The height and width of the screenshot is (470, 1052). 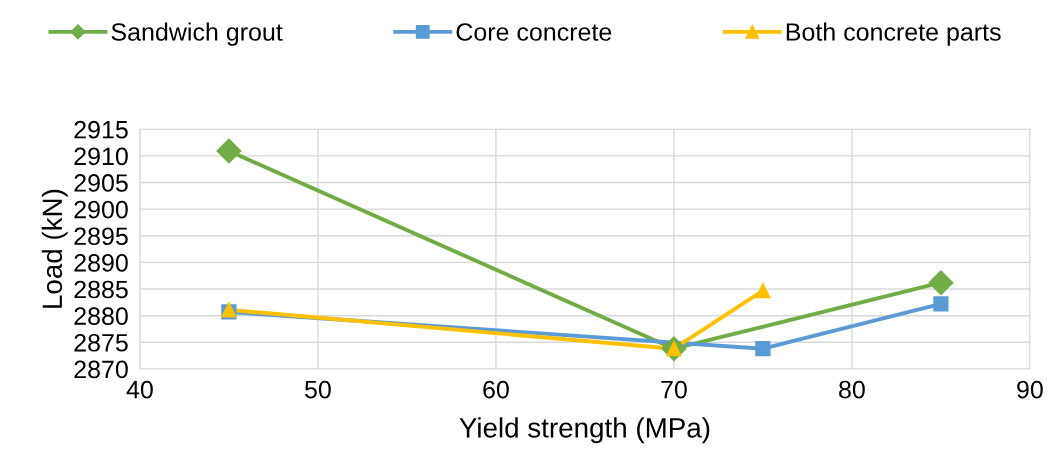 What do you see at coordinates (1030, 389) in the screenshot?
I see `x-tick-label: 90` at bounding box center [1030, 389].